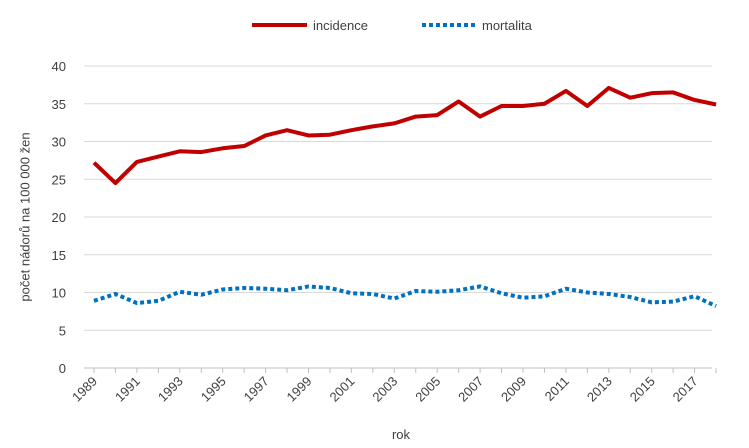 The width and height of the screenshot is (749, 448). Describe the element at coordinates (299, 389) in the screenshot. I see `x-tick-label-1999: 1999` at that location.